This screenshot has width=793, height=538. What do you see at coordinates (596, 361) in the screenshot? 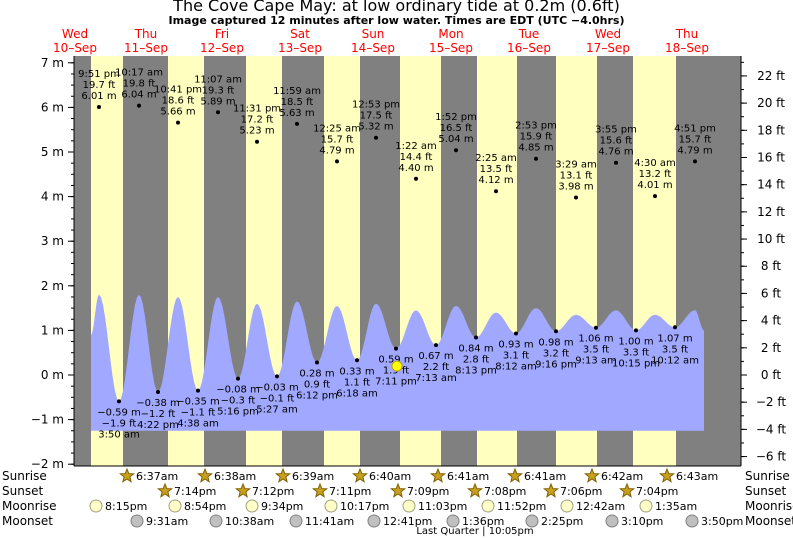
I see `low-tide-time: 9:13 am` at bounding box center [596, 361].